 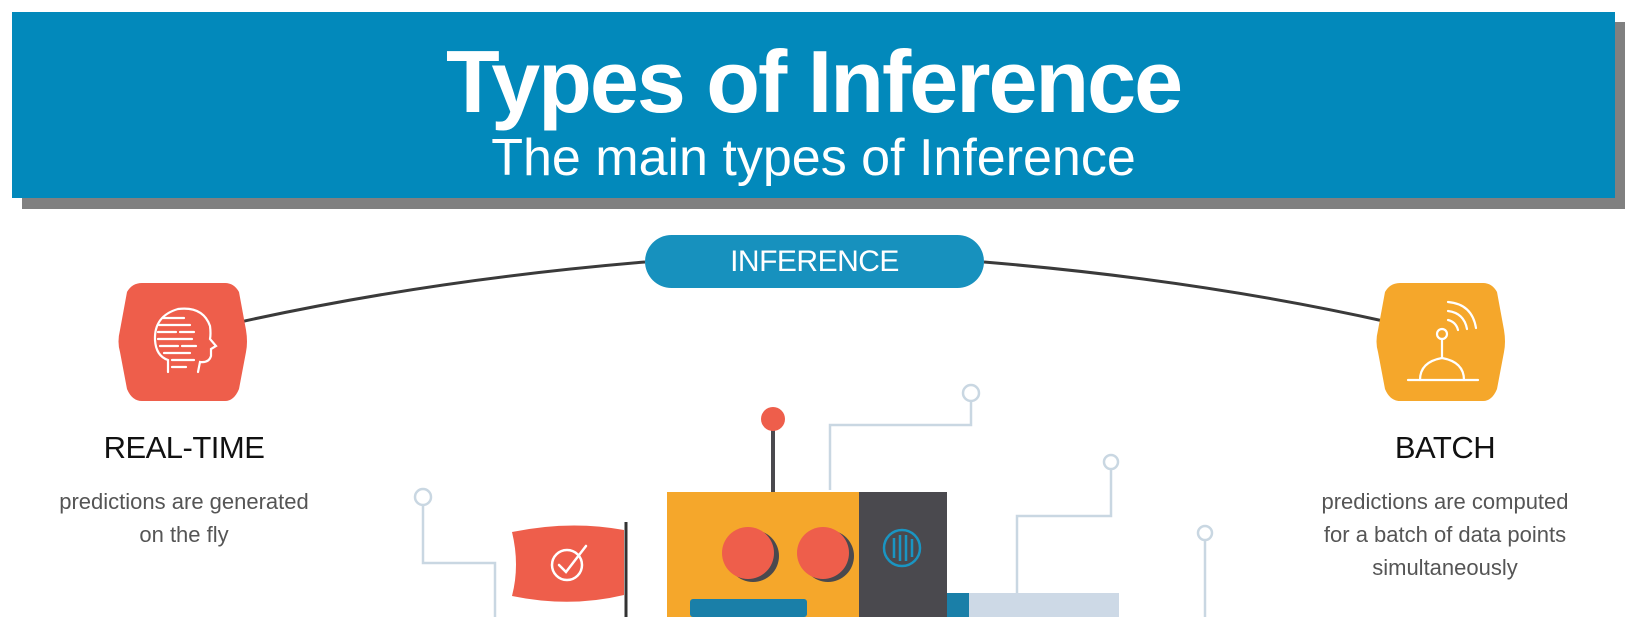 What do you see at coordinates (1443, 341) in the screenshot?
I see `antenna-signal-icon` at bounding box center [1443, 341].